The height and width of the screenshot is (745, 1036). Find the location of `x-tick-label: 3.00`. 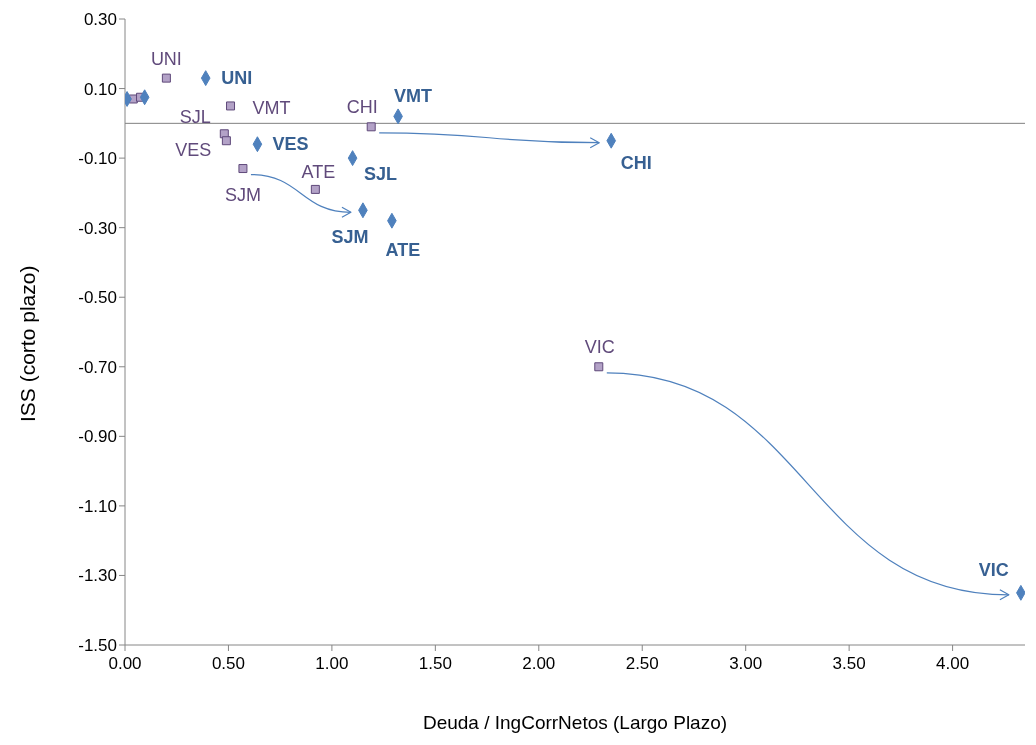

x-tick-label: 3.00 is located at coordinates (746, 663).